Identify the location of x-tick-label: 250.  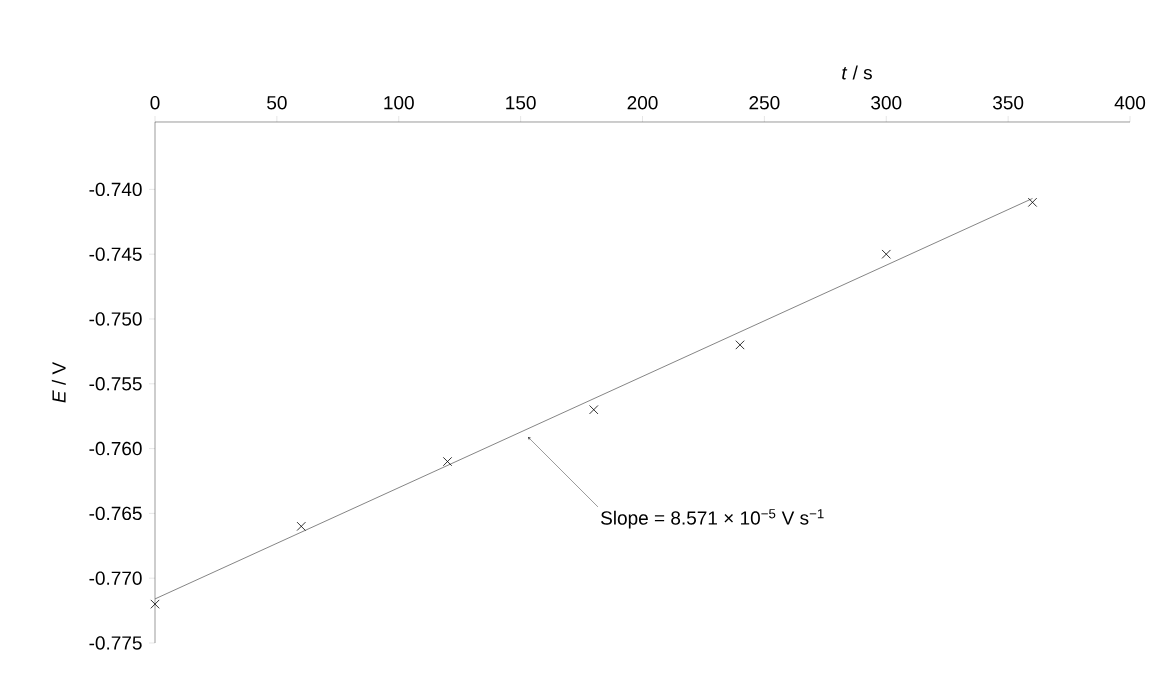
(764, 103).